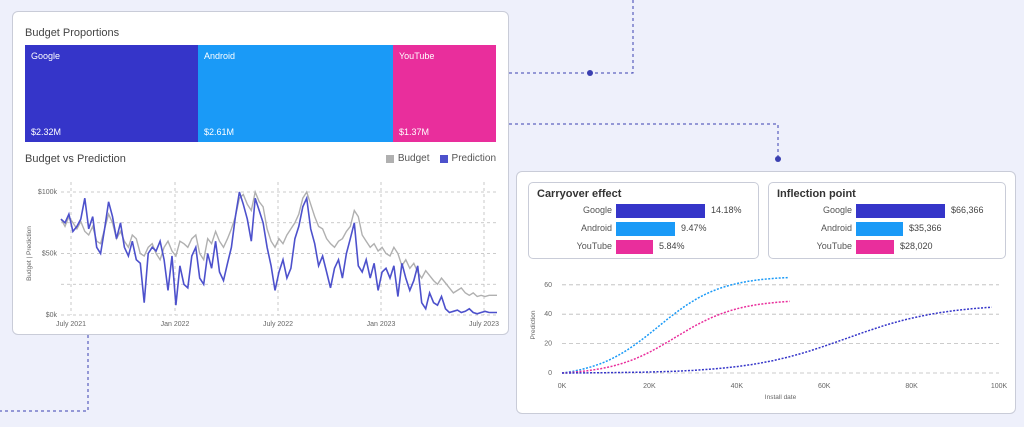 This screenshot has width=1024, height=427. I want to click on bar-row-value: $35,366, so click(925, 228).